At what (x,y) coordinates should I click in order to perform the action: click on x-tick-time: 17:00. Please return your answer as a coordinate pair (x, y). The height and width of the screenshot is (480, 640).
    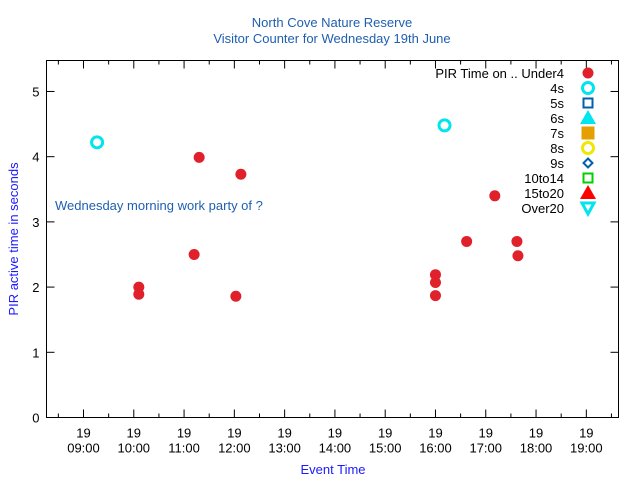
    Looking at the image, I should click on (485, 448).